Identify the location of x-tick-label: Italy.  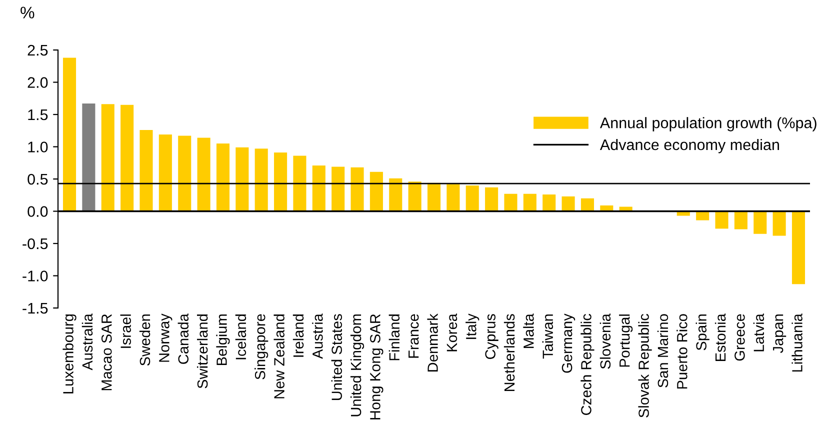
(473, 326).